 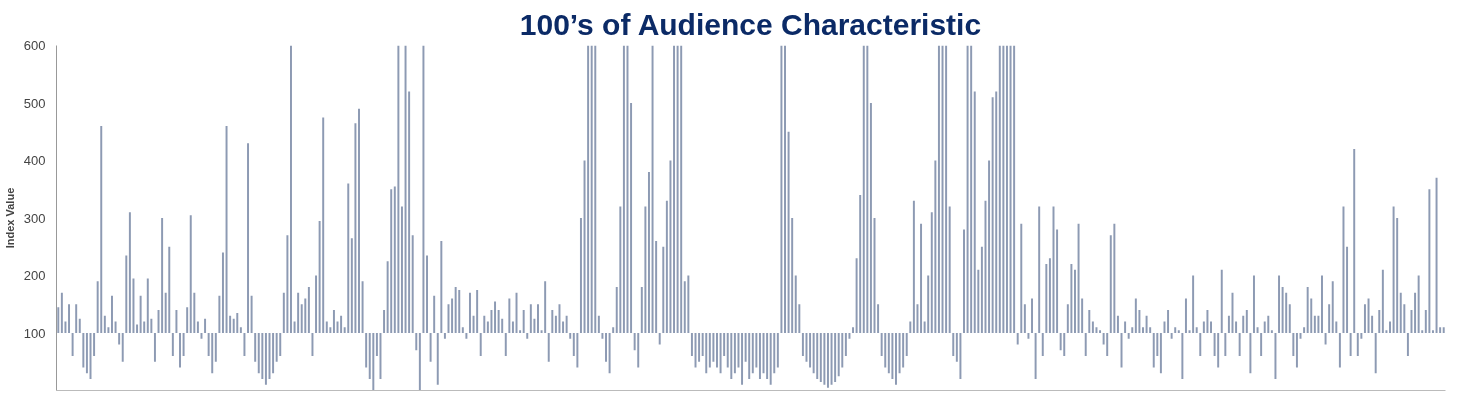 What do you see at coordinates (34, 103) in the screenshot?
I see `y-tick-label: 500` at bounding box center [34, 103].